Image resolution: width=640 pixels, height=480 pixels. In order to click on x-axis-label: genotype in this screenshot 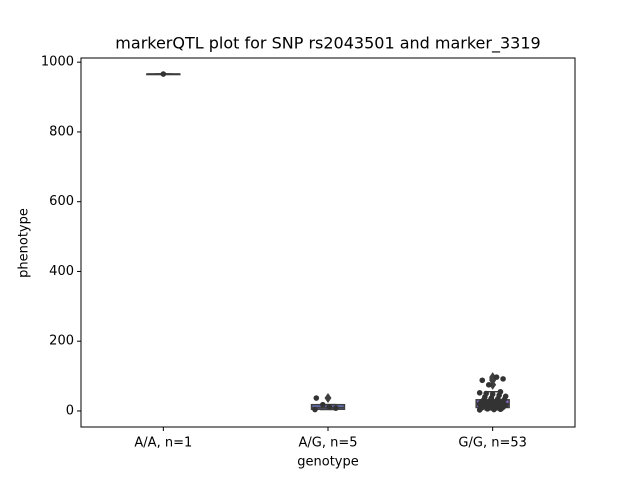, I will do `click(327, 462)`.